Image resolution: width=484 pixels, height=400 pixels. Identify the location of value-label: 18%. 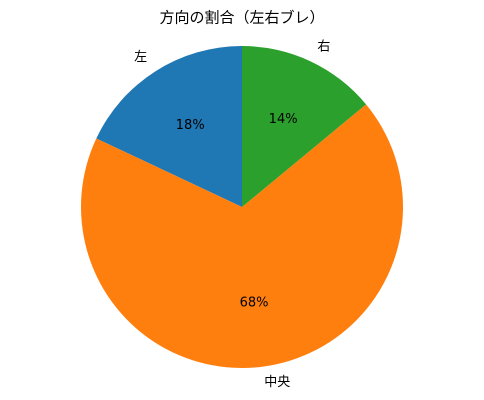
(190, 125).